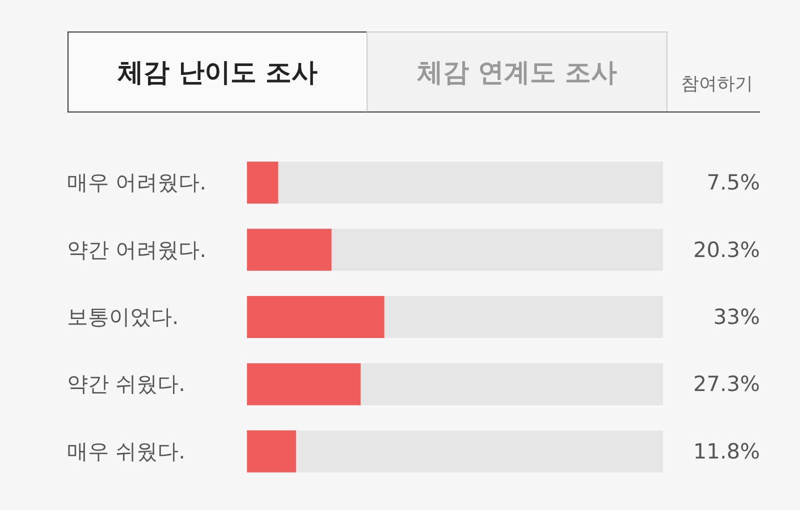 The height and width of the screenshot is (510, 800). I want to click on data-label: 33%, so click(736, 317).